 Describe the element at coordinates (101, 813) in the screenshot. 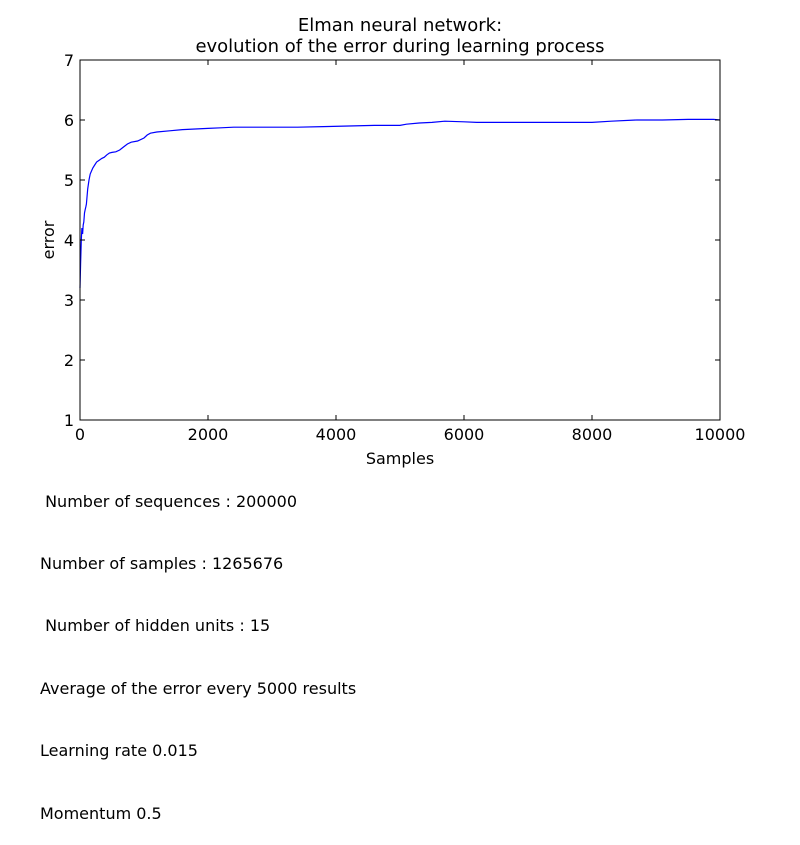

I see `info-momentum: Momentum 0.5` at that location.